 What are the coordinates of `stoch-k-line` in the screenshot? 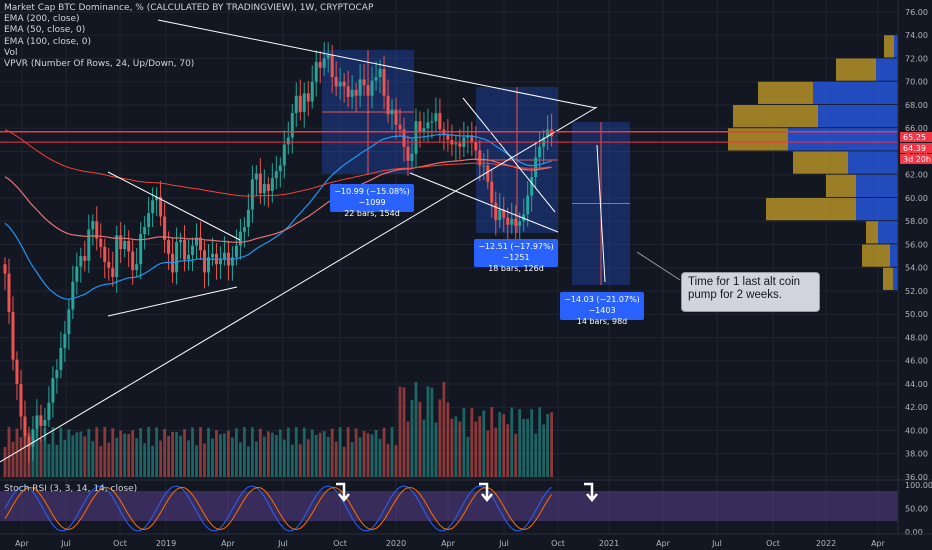 It's located at (278, 508).